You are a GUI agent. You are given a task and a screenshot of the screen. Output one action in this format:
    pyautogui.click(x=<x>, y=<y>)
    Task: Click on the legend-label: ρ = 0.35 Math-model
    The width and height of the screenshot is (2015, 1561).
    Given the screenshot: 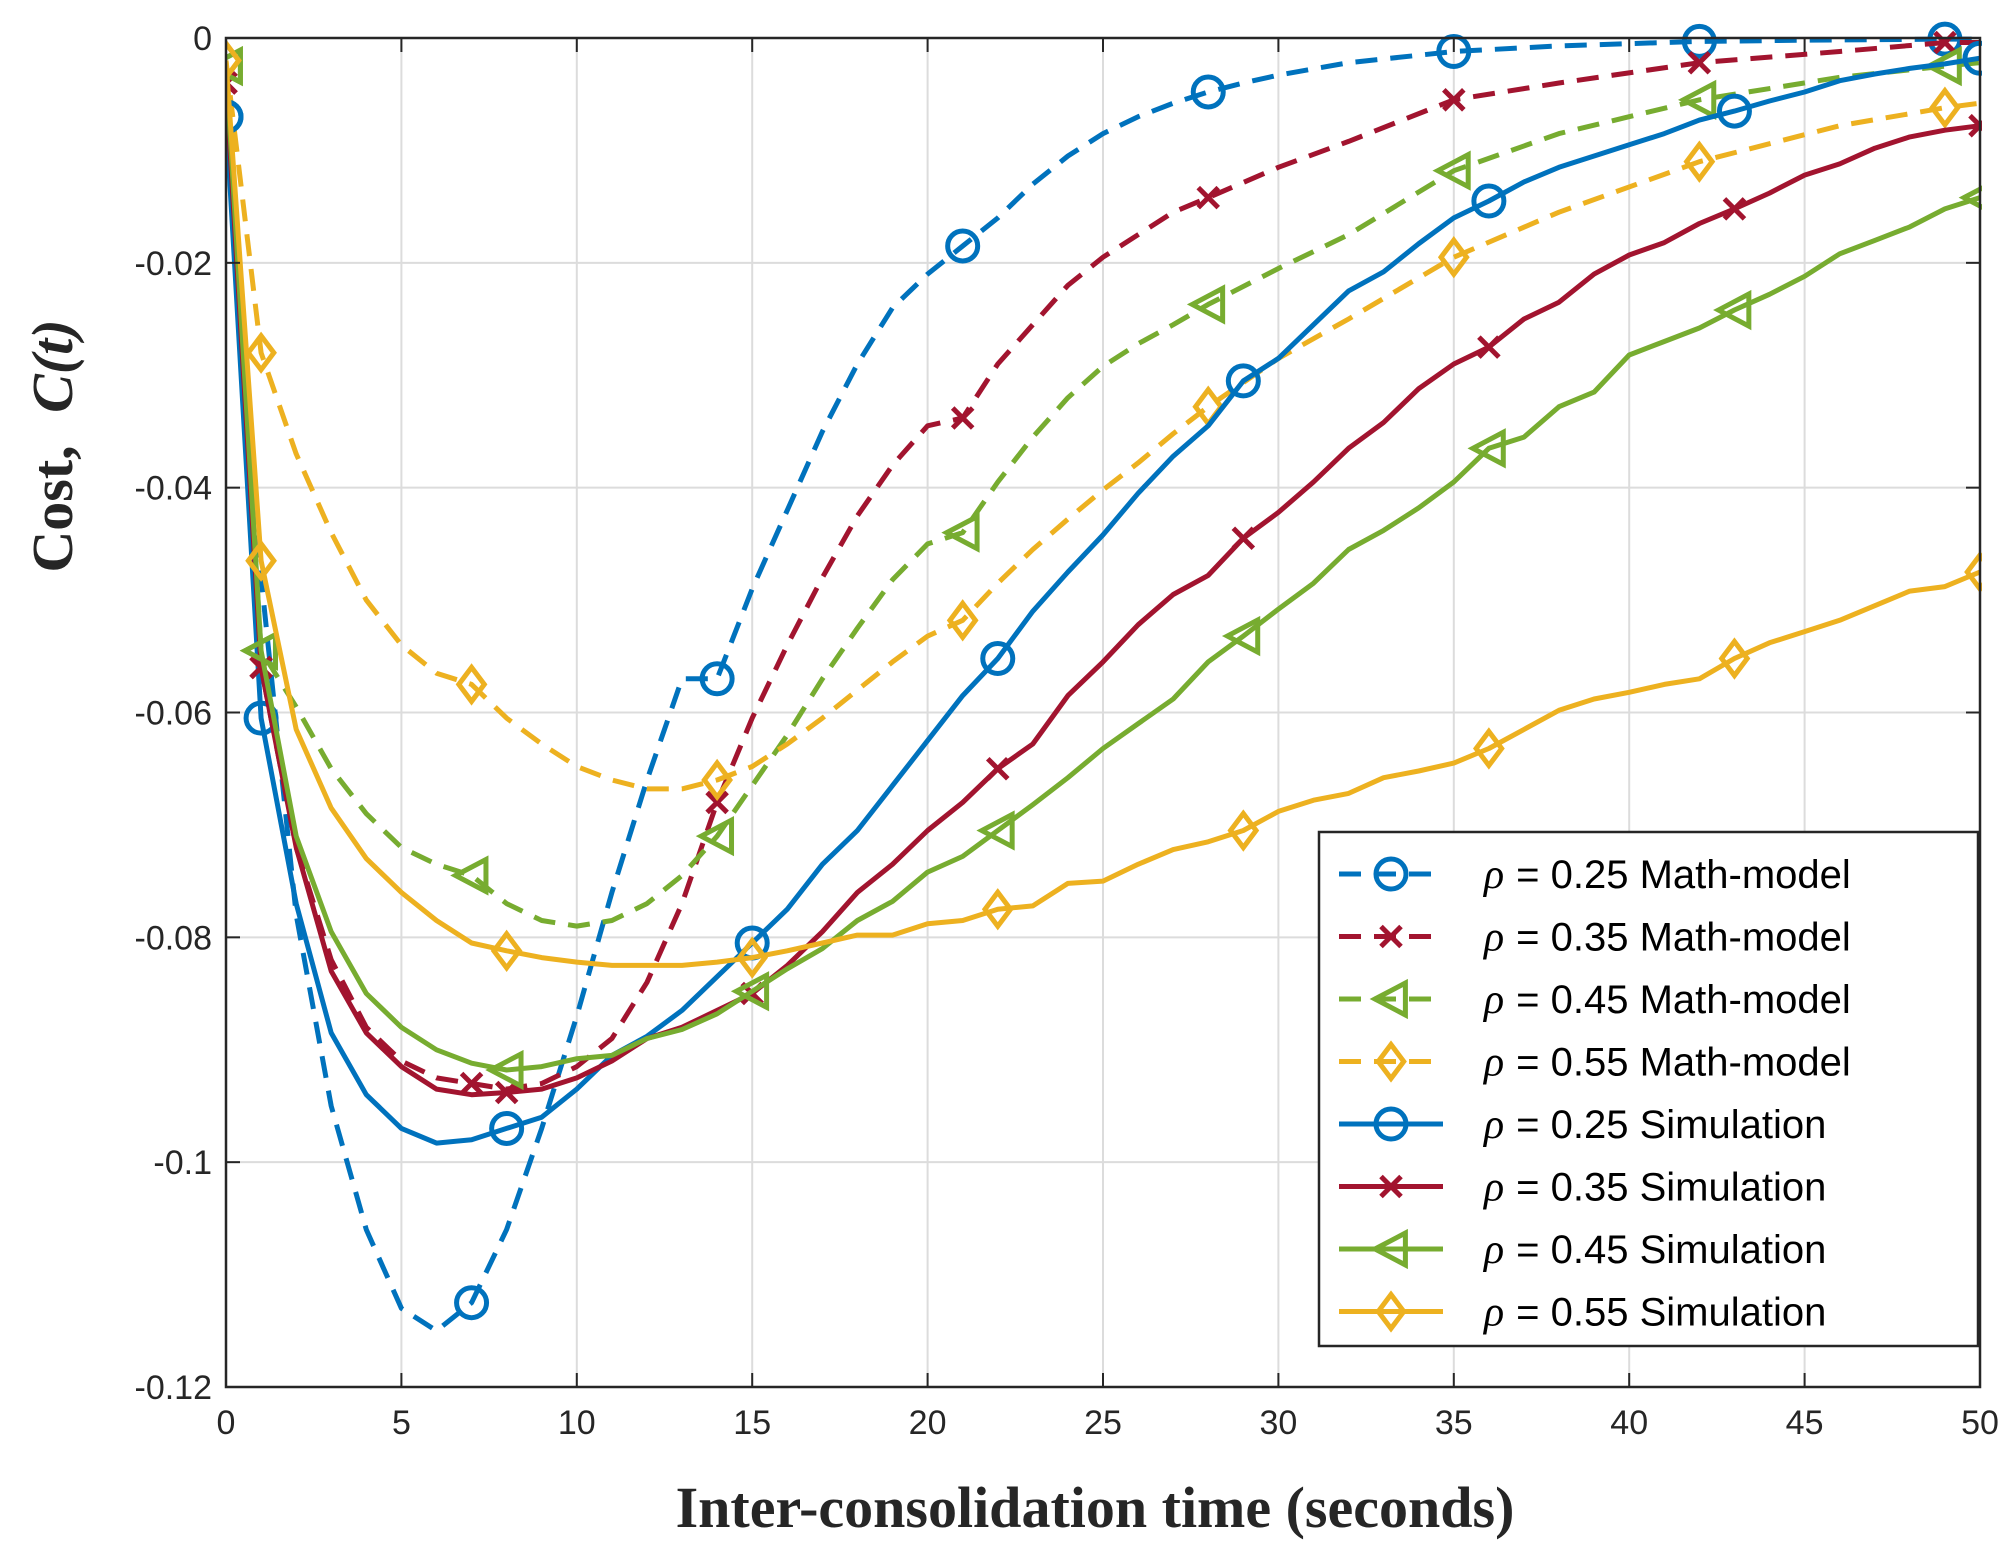 What is the action you would take?
    pyautogui.click(x=1666, y=938)
    